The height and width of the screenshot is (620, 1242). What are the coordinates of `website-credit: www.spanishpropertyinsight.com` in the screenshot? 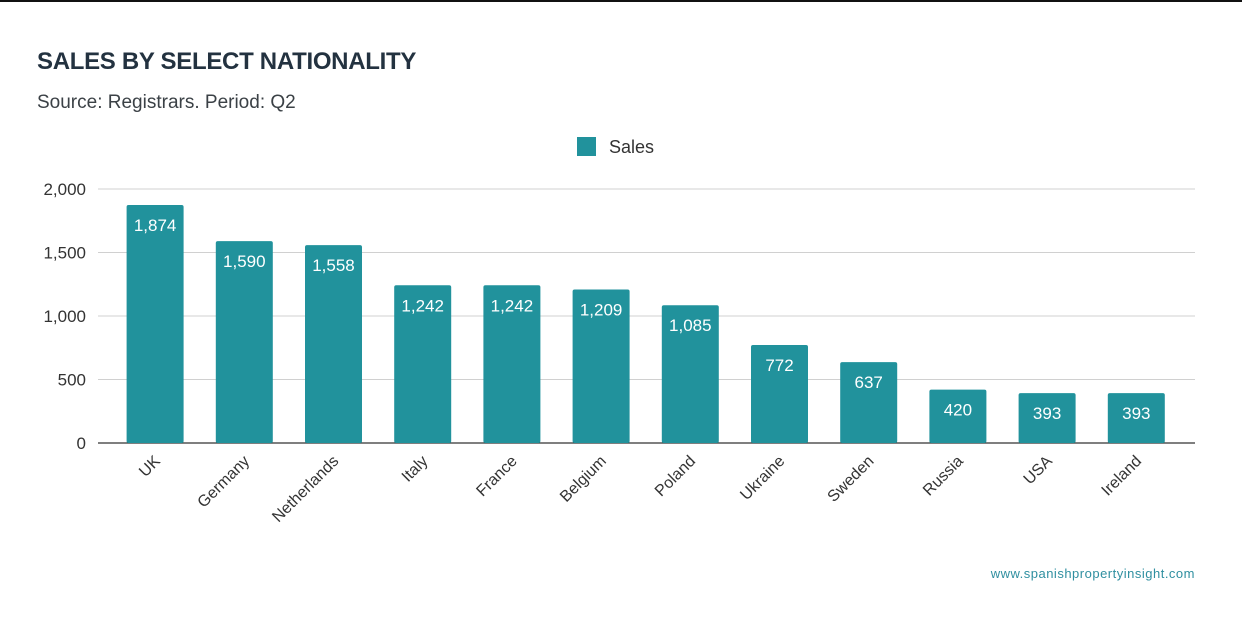 It's located at (1092, 573).